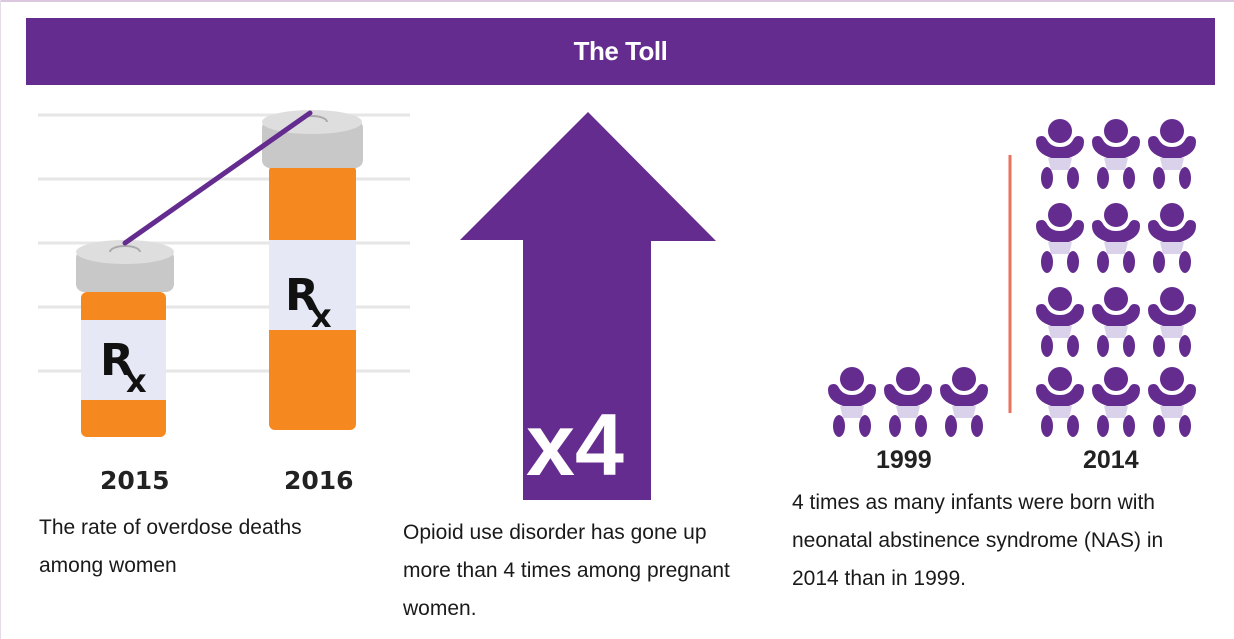 This screenshot has width=1234, height=639. What do you see at coordinates (135, 480) in the screenshot?
I see `year-2015-label: 2015` at bounding box center [135, 480].